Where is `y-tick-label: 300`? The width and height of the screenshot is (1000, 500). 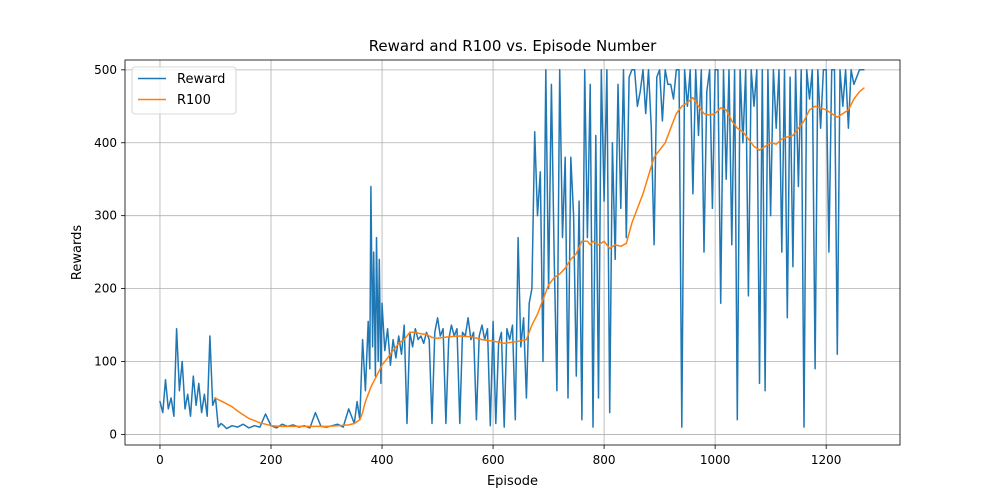 y-tick-label: 300 is located at coordinates (105, 216).